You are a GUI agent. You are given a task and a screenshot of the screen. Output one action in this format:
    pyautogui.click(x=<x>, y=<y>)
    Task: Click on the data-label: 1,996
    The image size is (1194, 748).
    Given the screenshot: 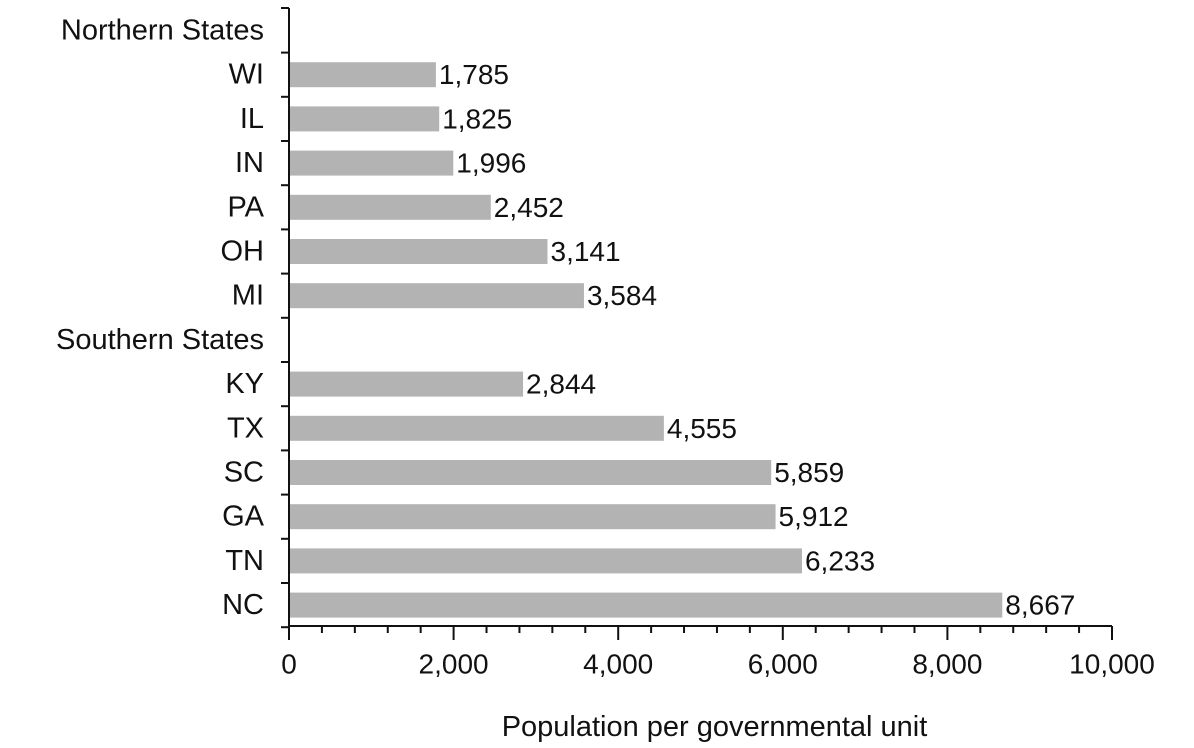 What is the action you would take?
    pyautogui.click(x=491, y=163)
    